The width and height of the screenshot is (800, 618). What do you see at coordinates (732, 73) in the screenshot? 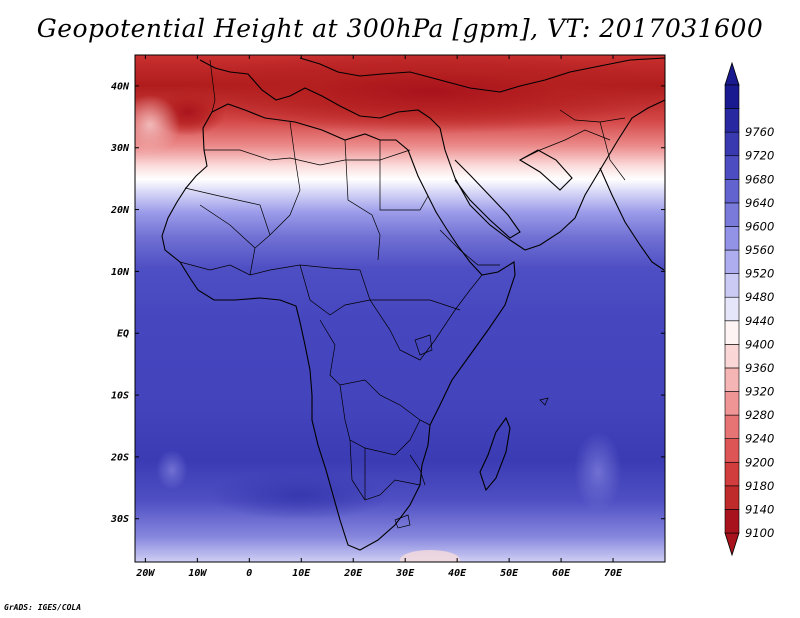
I see `colorbar-top-arrow` at bounding box center [732, 73].